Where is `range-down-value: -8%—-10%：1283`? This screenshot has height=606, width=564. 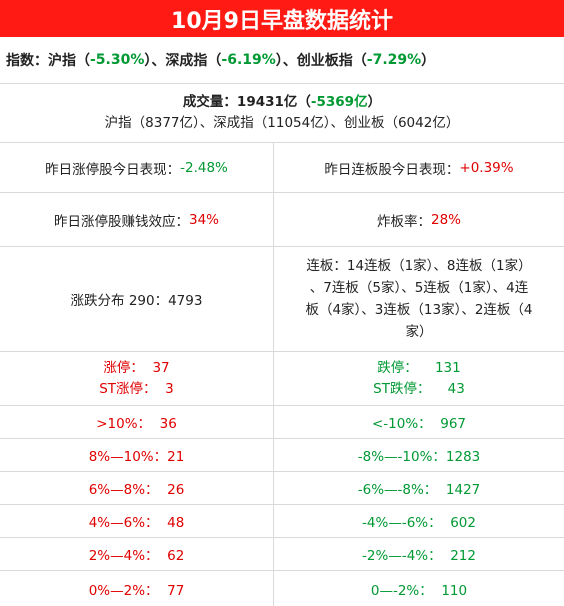 range-down-value: -8%—-10%：1283 is located at coordinates (419, 457).